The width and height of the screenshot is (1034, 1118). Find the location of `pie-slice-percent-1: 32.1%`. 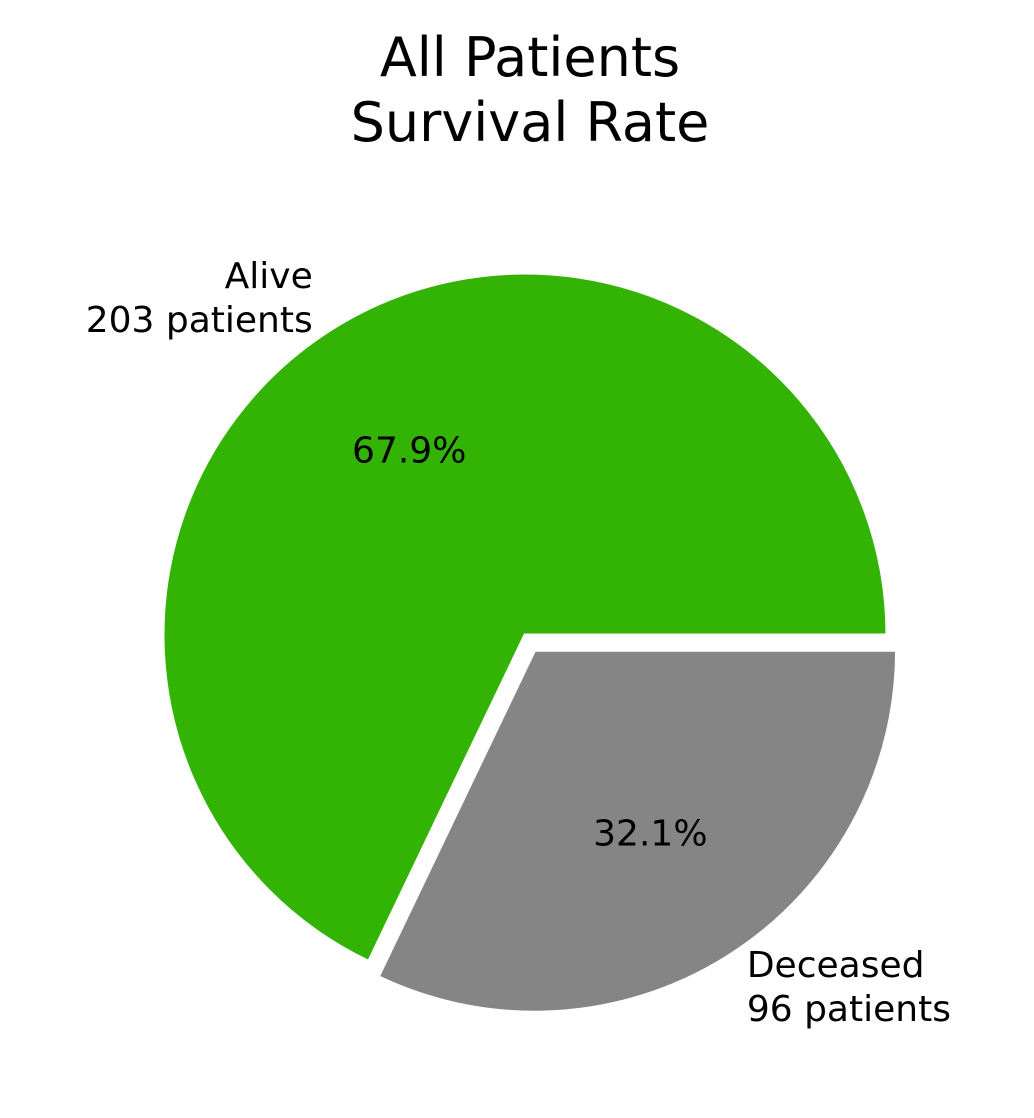

pie-slice-percent-1: 32.1% is located at coordinates (650, 834).